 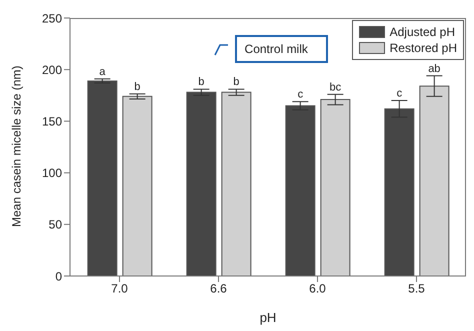 I want to click on y-tick-label: 150, so click(x=52, y=121).